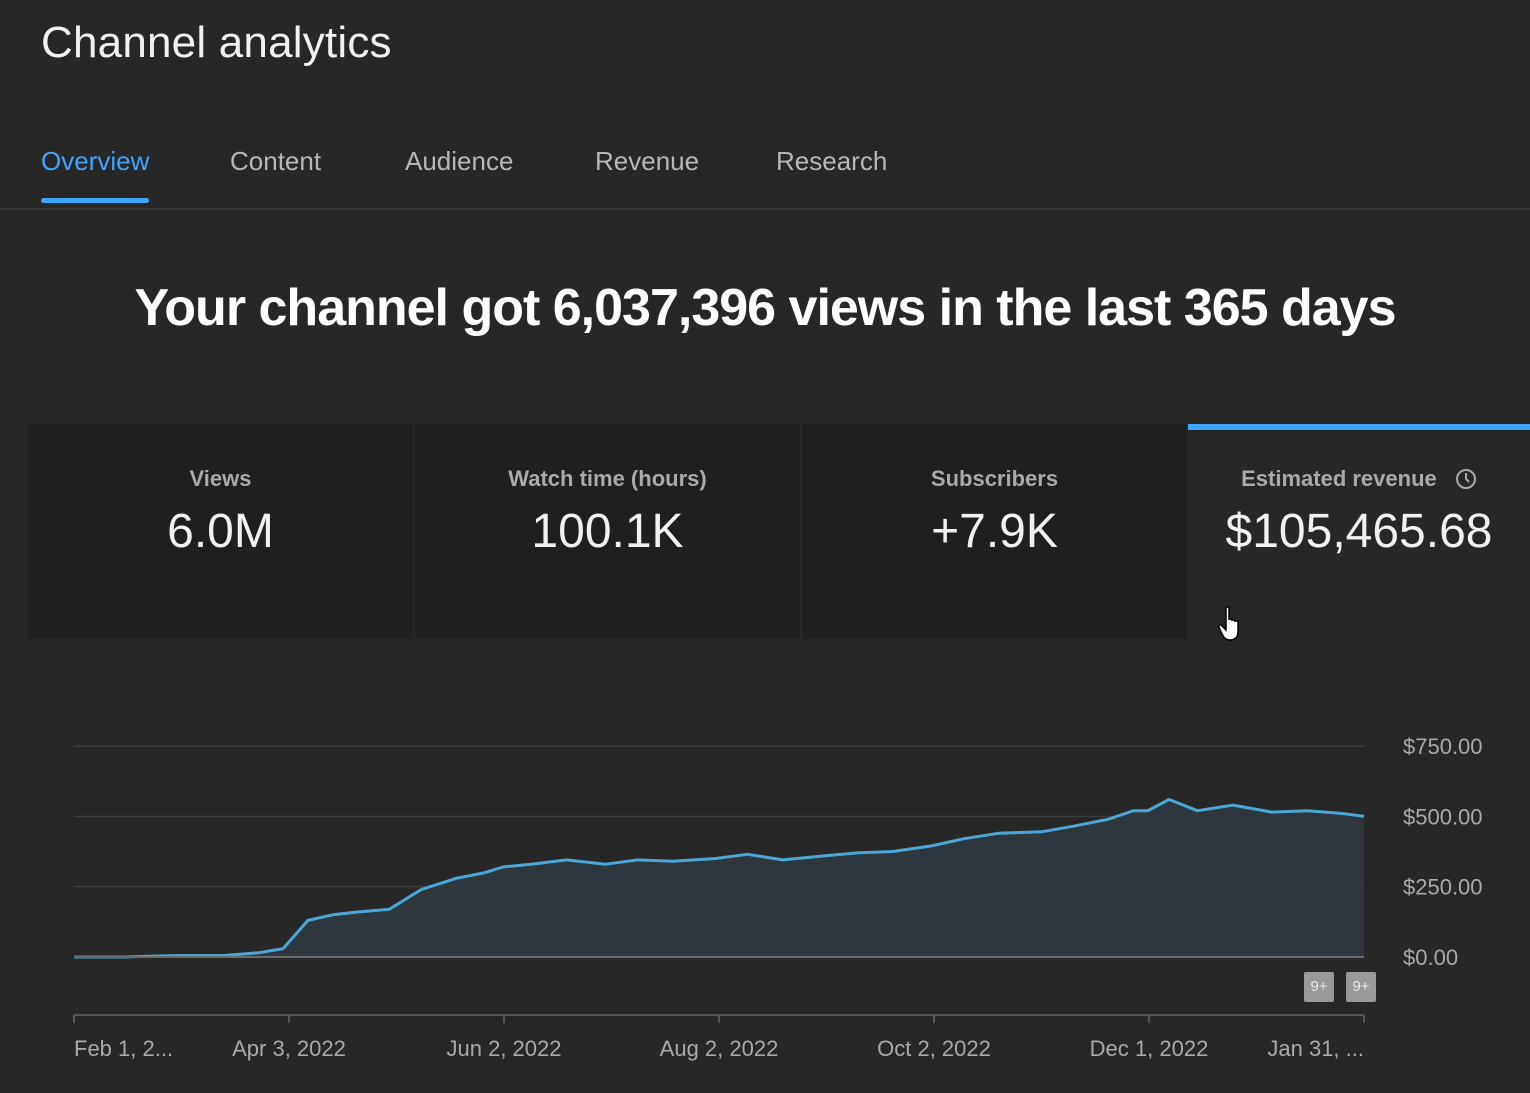  Describe the element at coordinates (1233, 624) in the screenshot. I see `pointer-cursor-icon` at that location.